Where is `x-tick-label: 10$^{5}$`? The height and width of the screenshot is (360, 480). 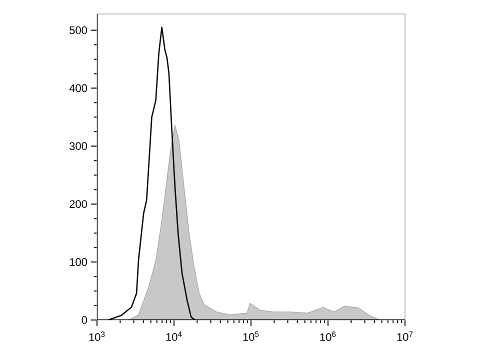 x-tick-label: 10$^{5}$ is located at coordinates (251, 336).